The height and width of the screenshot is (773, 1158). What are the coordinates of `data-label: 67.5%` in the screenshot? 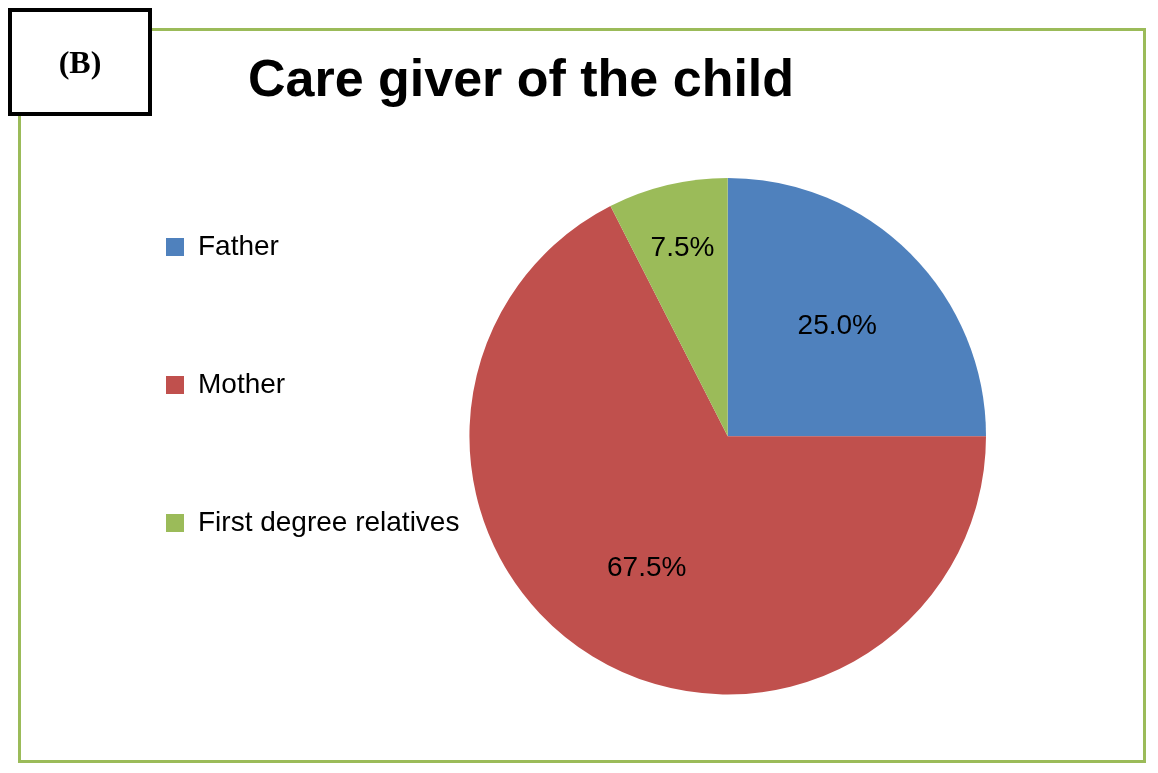 It's located at (647, 567).